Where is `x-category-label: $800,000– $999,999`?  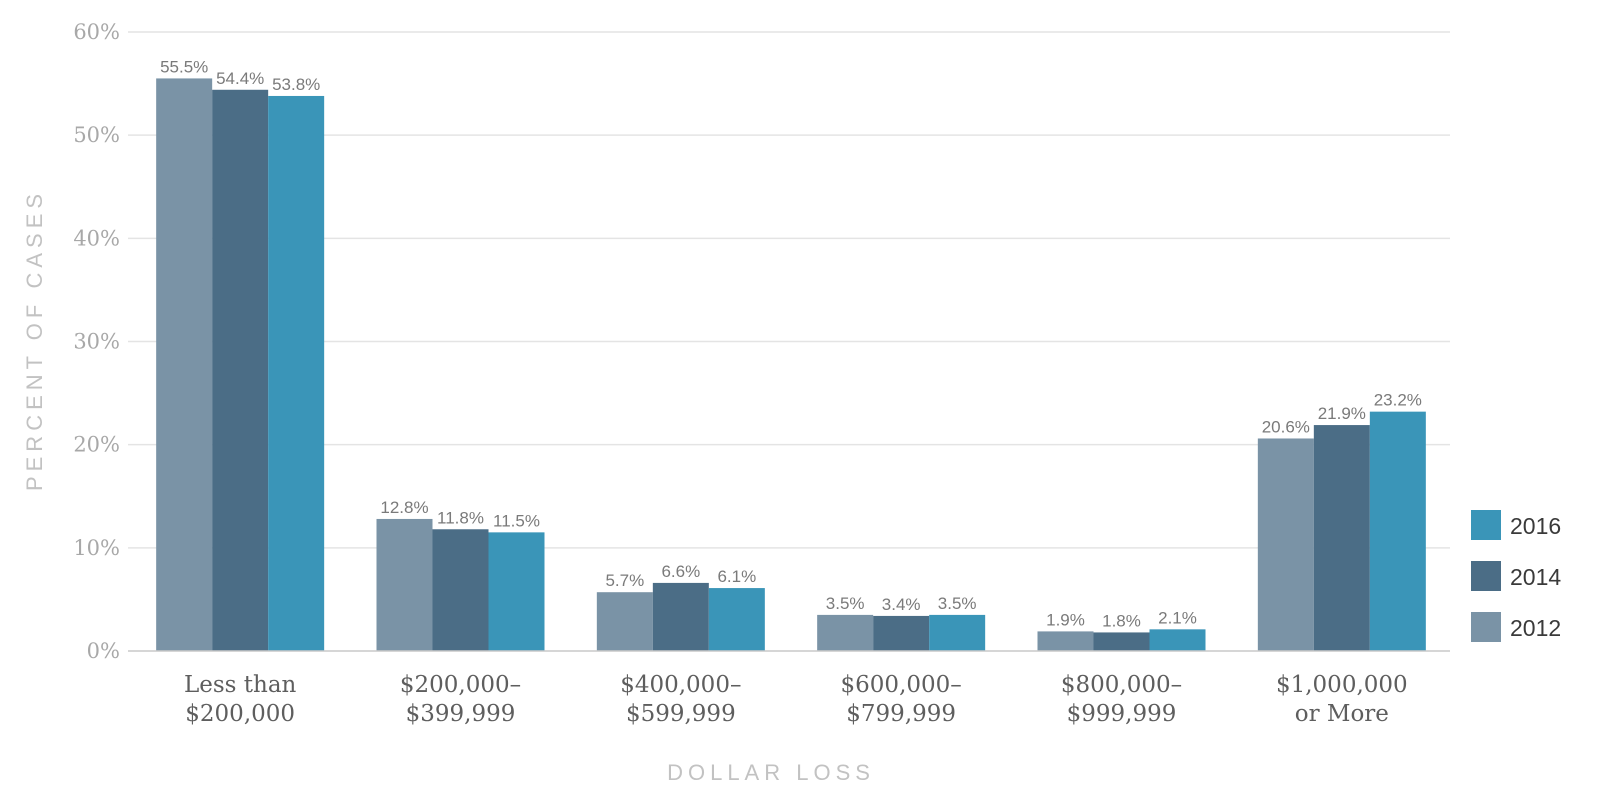
x-category-label: $800,000– $999,999 is located at coordinates (1121, 699).